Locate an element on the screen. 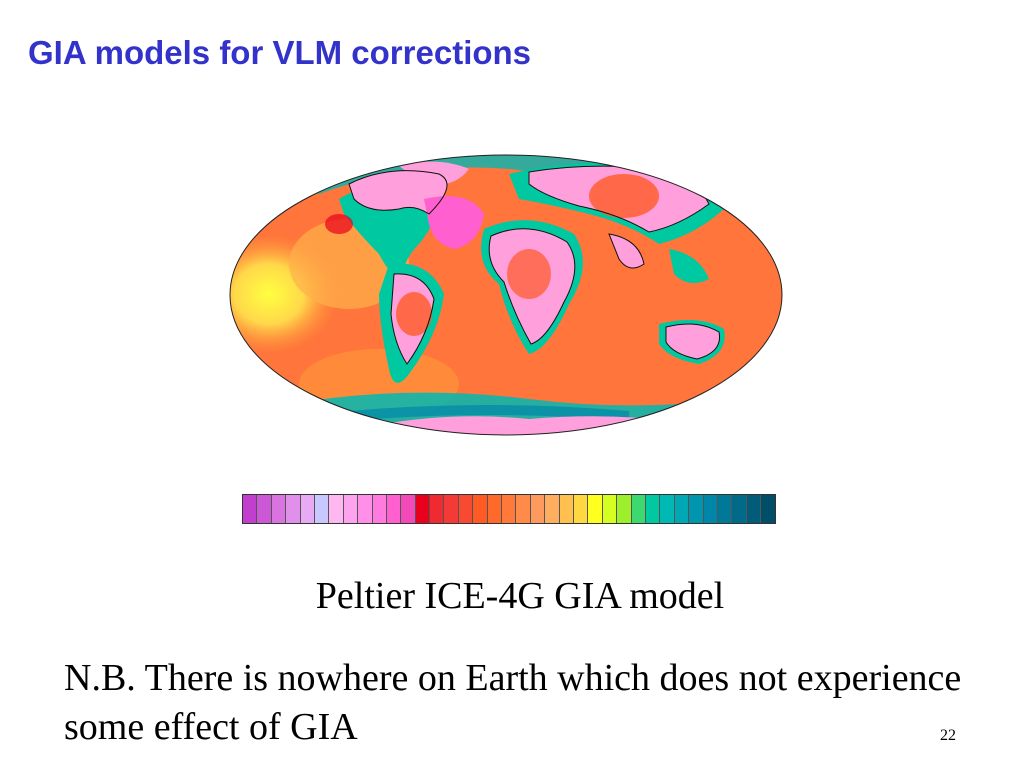 This screenshot has width=1024, height=768. slide-title: GIA models for VLM corrections is located at coordinates (280, 52).